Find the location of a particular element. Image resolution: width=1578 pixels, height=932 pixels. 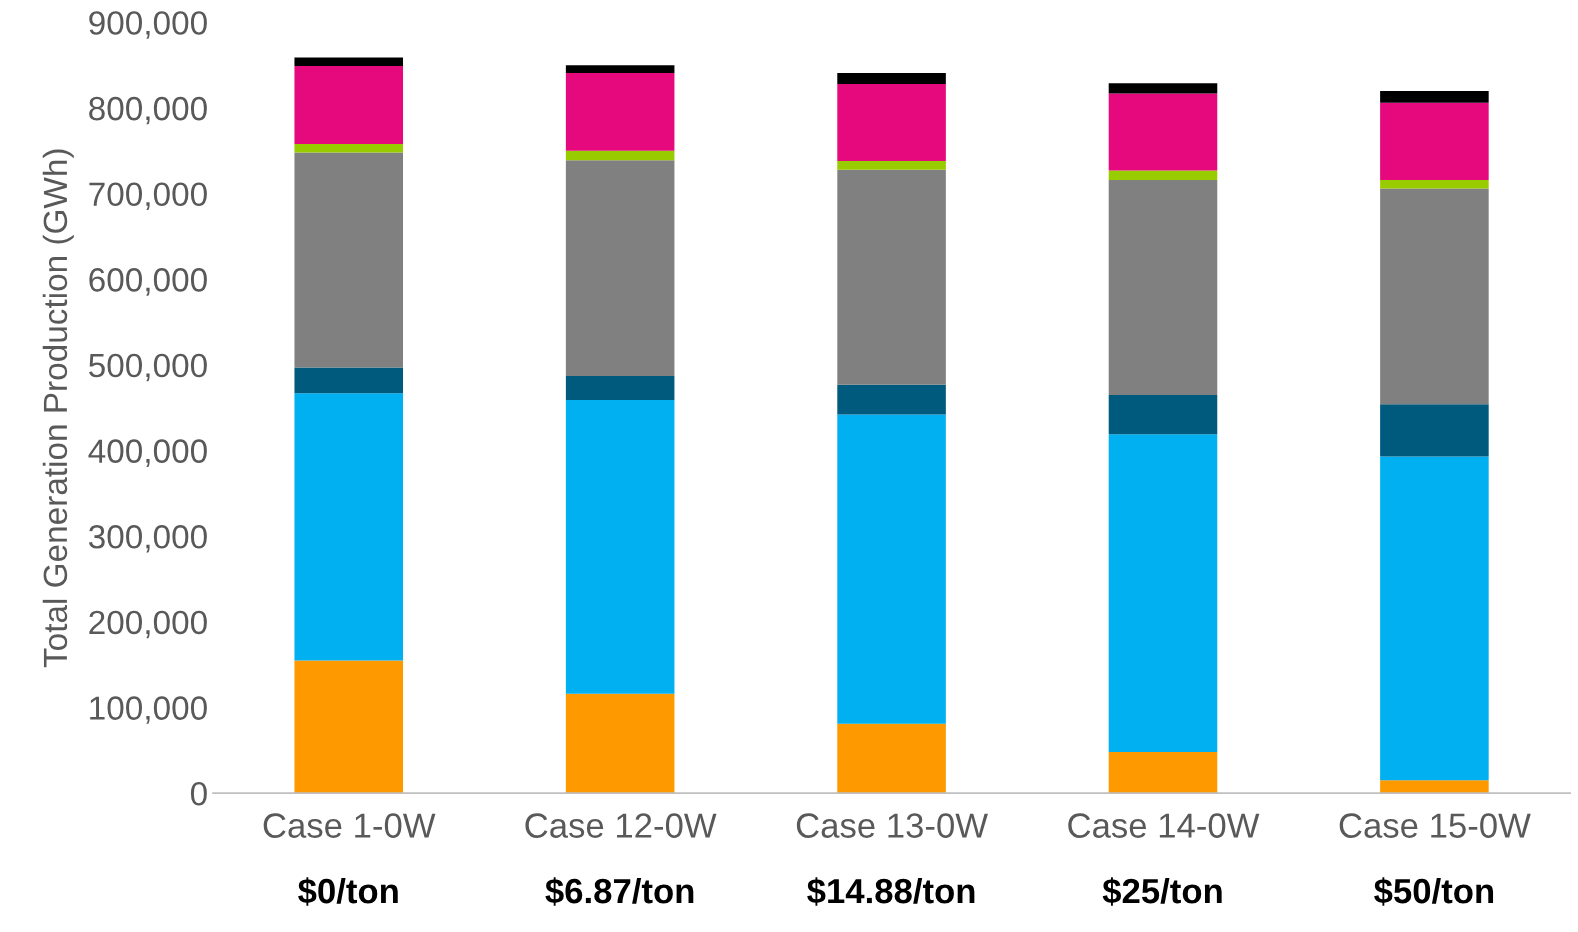

y-tick-label: 100,000 is located at coordinates (148, 710).